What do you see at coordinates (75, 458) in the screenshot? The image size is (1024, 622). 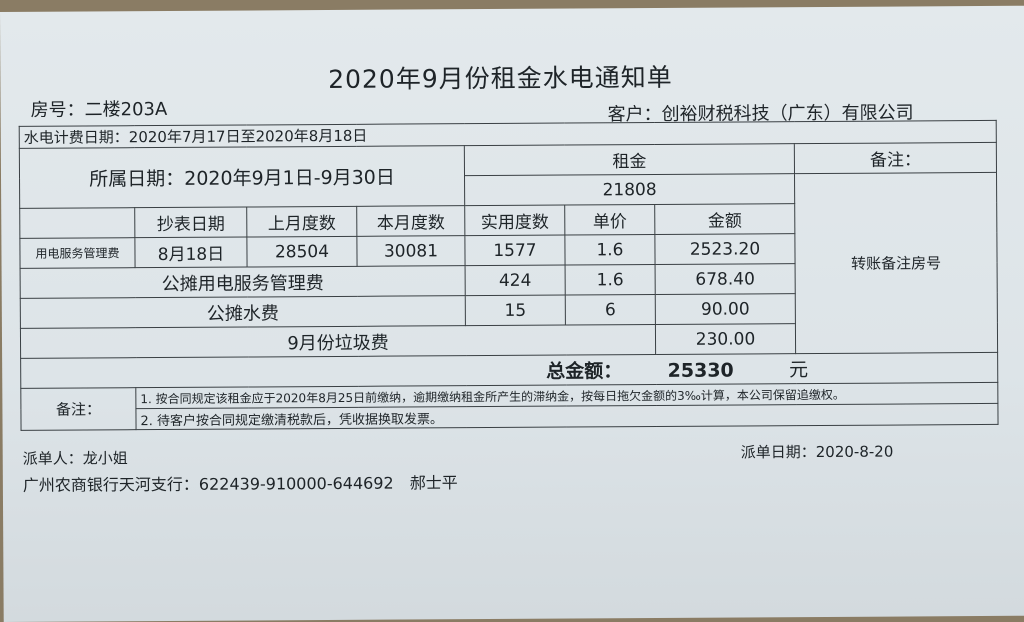 I see `sender: 派单人：龙小姐` at bounding box center [75, 458].